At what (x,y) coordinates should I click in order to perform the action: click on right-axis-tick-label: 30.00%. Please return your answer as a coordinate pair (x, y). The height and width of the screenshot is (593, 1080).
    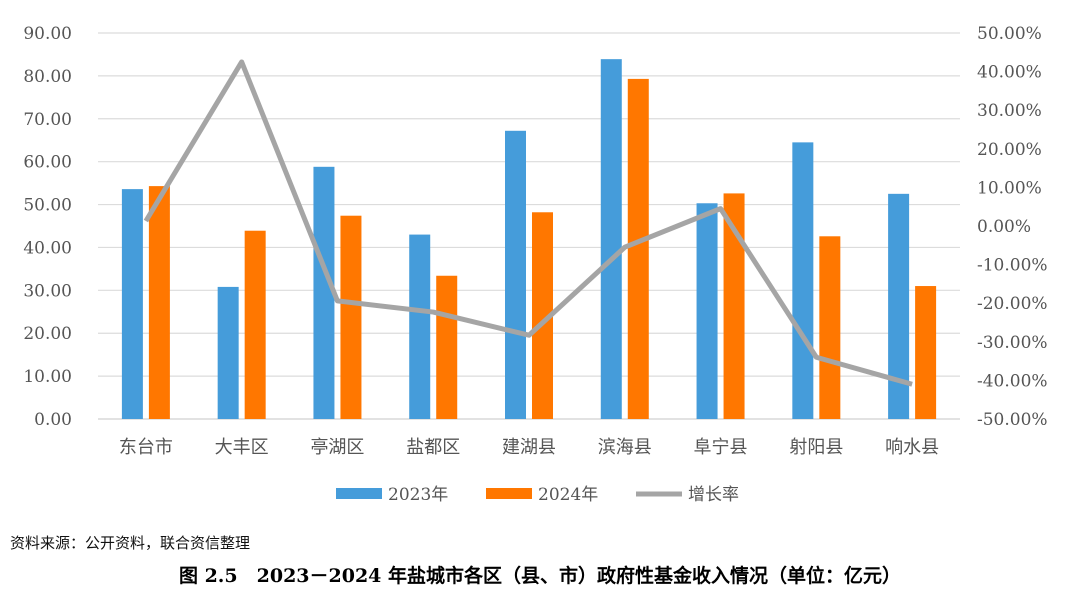
    Looking at the image, I should click on (1009, 111).